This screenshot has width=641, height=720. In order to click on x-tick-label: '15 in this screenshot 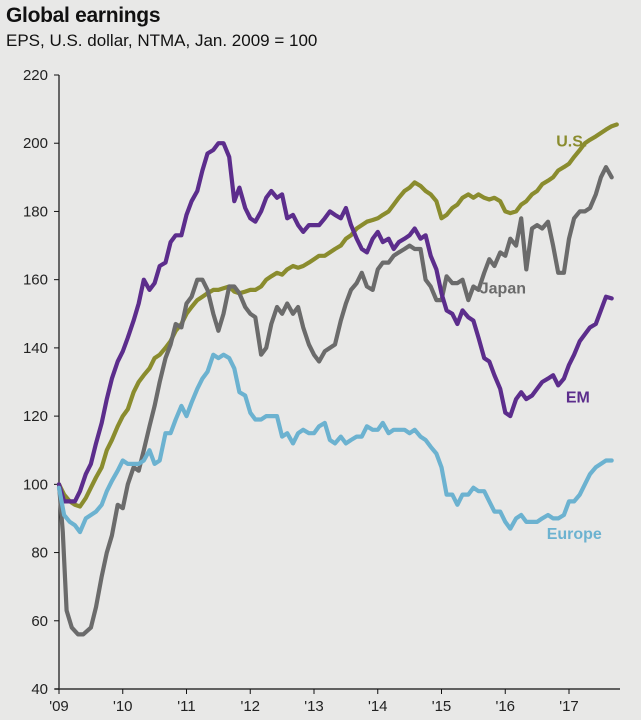, I will do `click(442, 706)`.